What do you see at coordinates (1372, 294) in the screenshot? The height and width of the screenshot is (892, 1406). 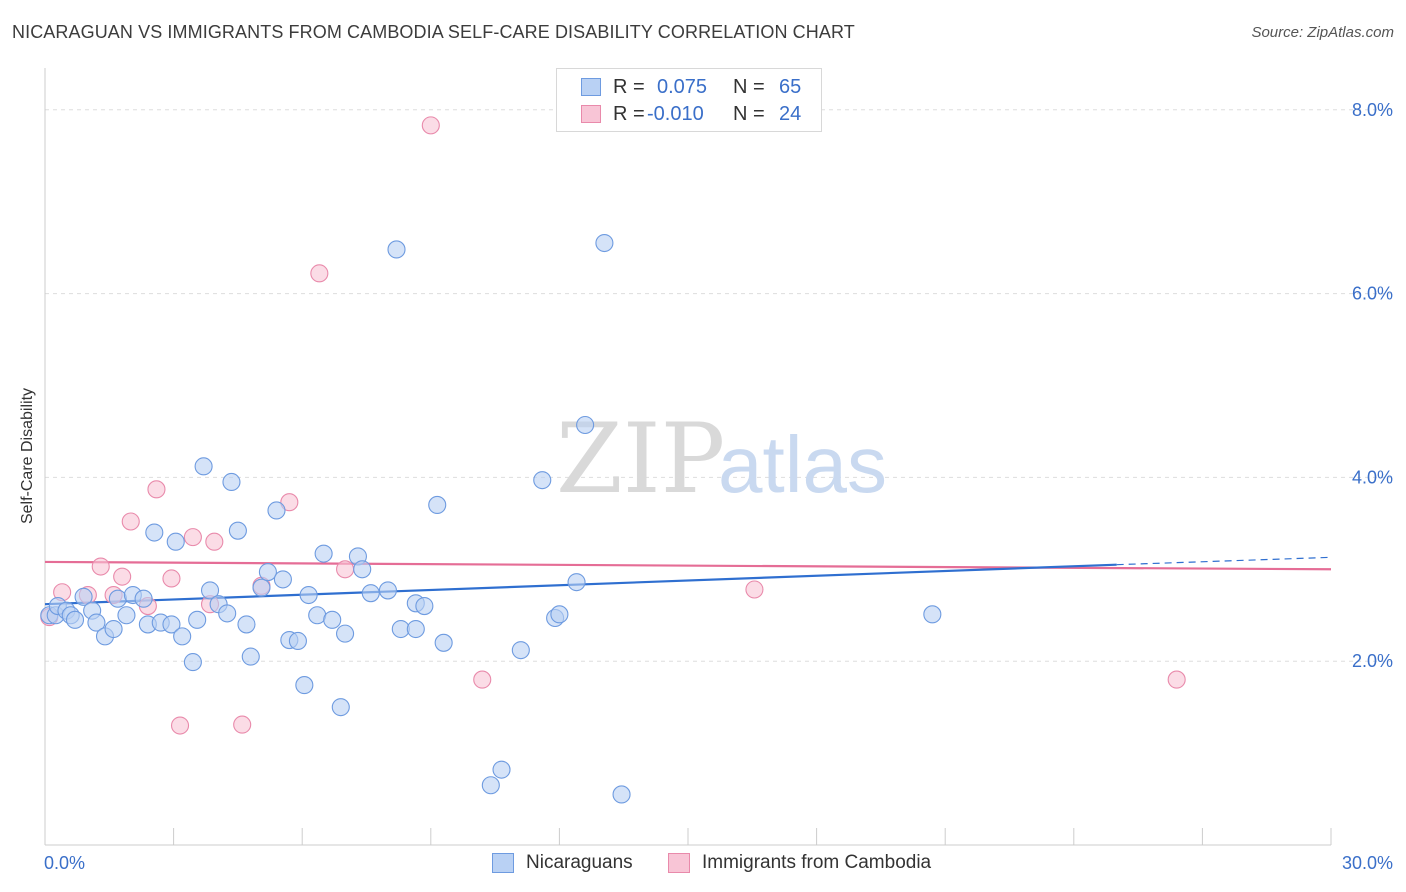 I see `y-tick-label: 6.0%` at bounding box center [1372, 294].